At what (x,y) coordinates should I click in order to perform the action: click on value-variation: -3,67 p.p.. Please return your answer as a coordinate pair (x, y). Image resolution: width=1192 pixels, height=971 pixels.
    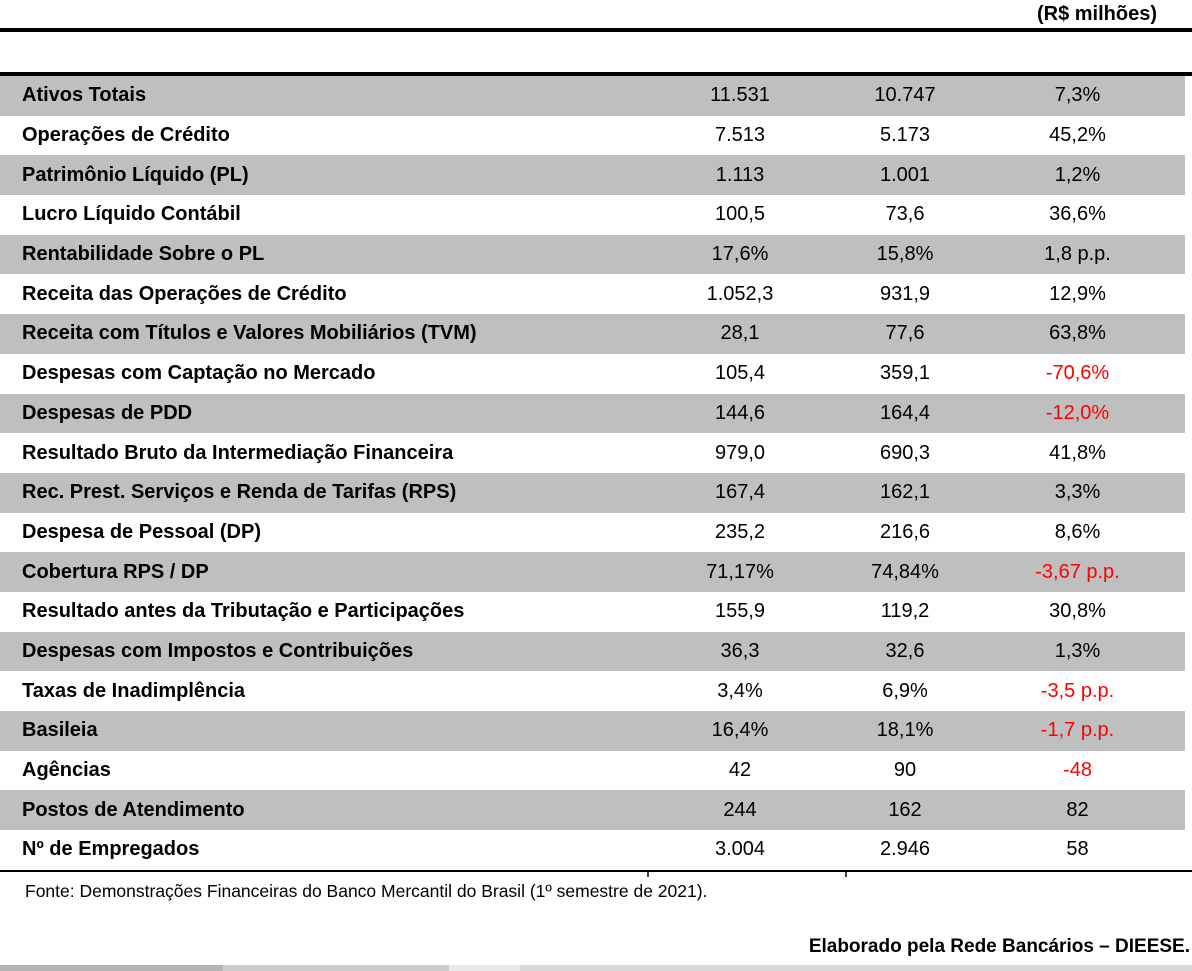
    Looking at the image, I should click on (1077, 571).